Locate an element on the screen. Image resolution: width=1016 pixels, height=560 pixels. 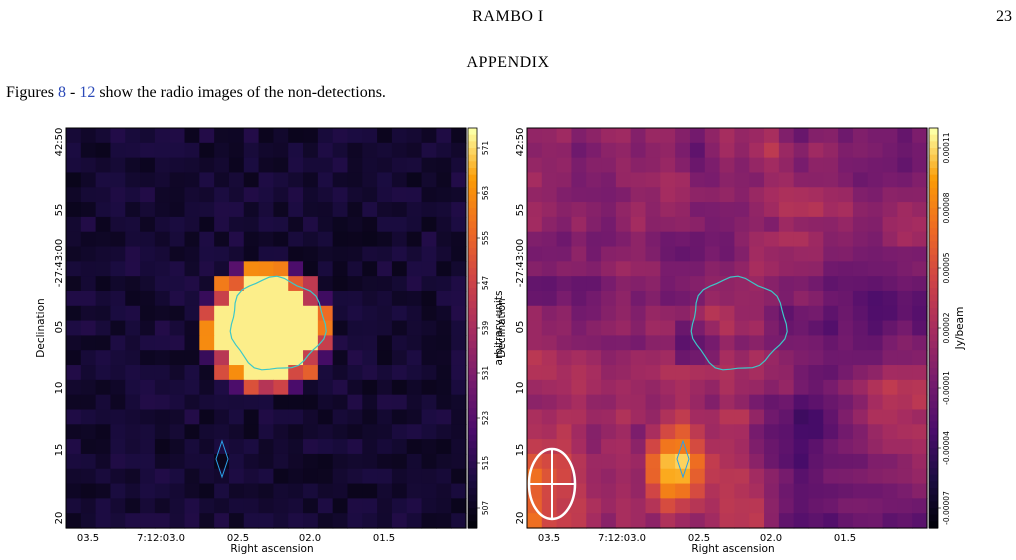
figure-ref-link-end: 12 is located at coordinates (87, 92).